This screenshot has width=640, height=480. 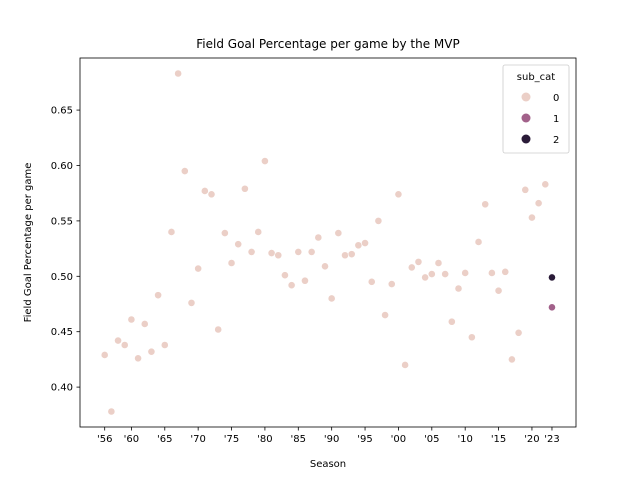 I want to click on x-tick-label: '23, so click(x=551, y=439).